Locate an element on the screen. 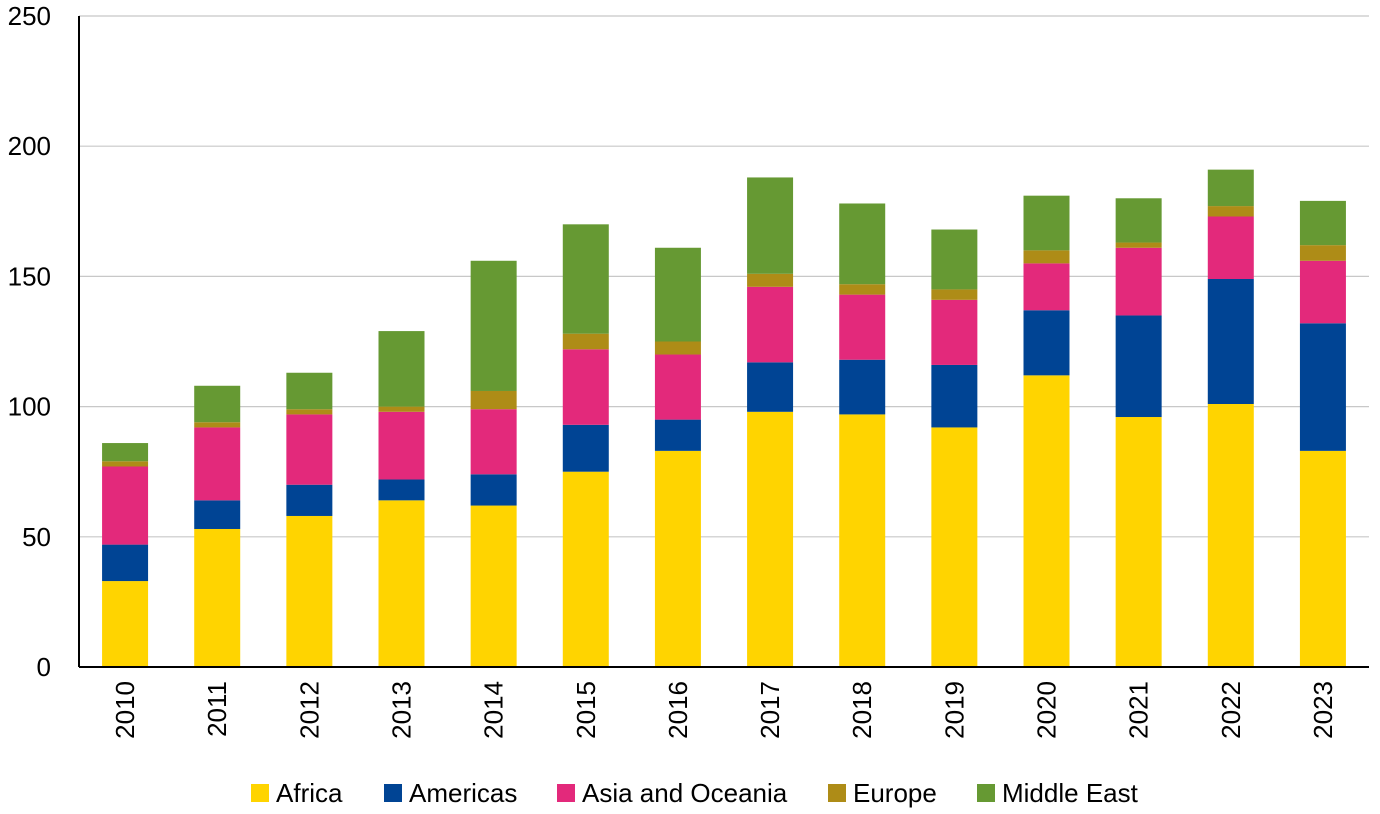 The height and width of the screenshot is (814, 1380). x-tick-label: 2012 is located at coordinates (309, 710).